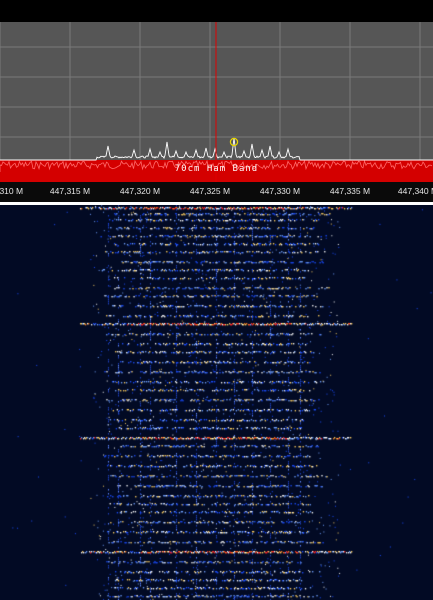 This screenshot has height=600, width=433. Describe the element at coordinates (350, 191) in the screenshot. I see `freq-label: 447,335 M` at that location.